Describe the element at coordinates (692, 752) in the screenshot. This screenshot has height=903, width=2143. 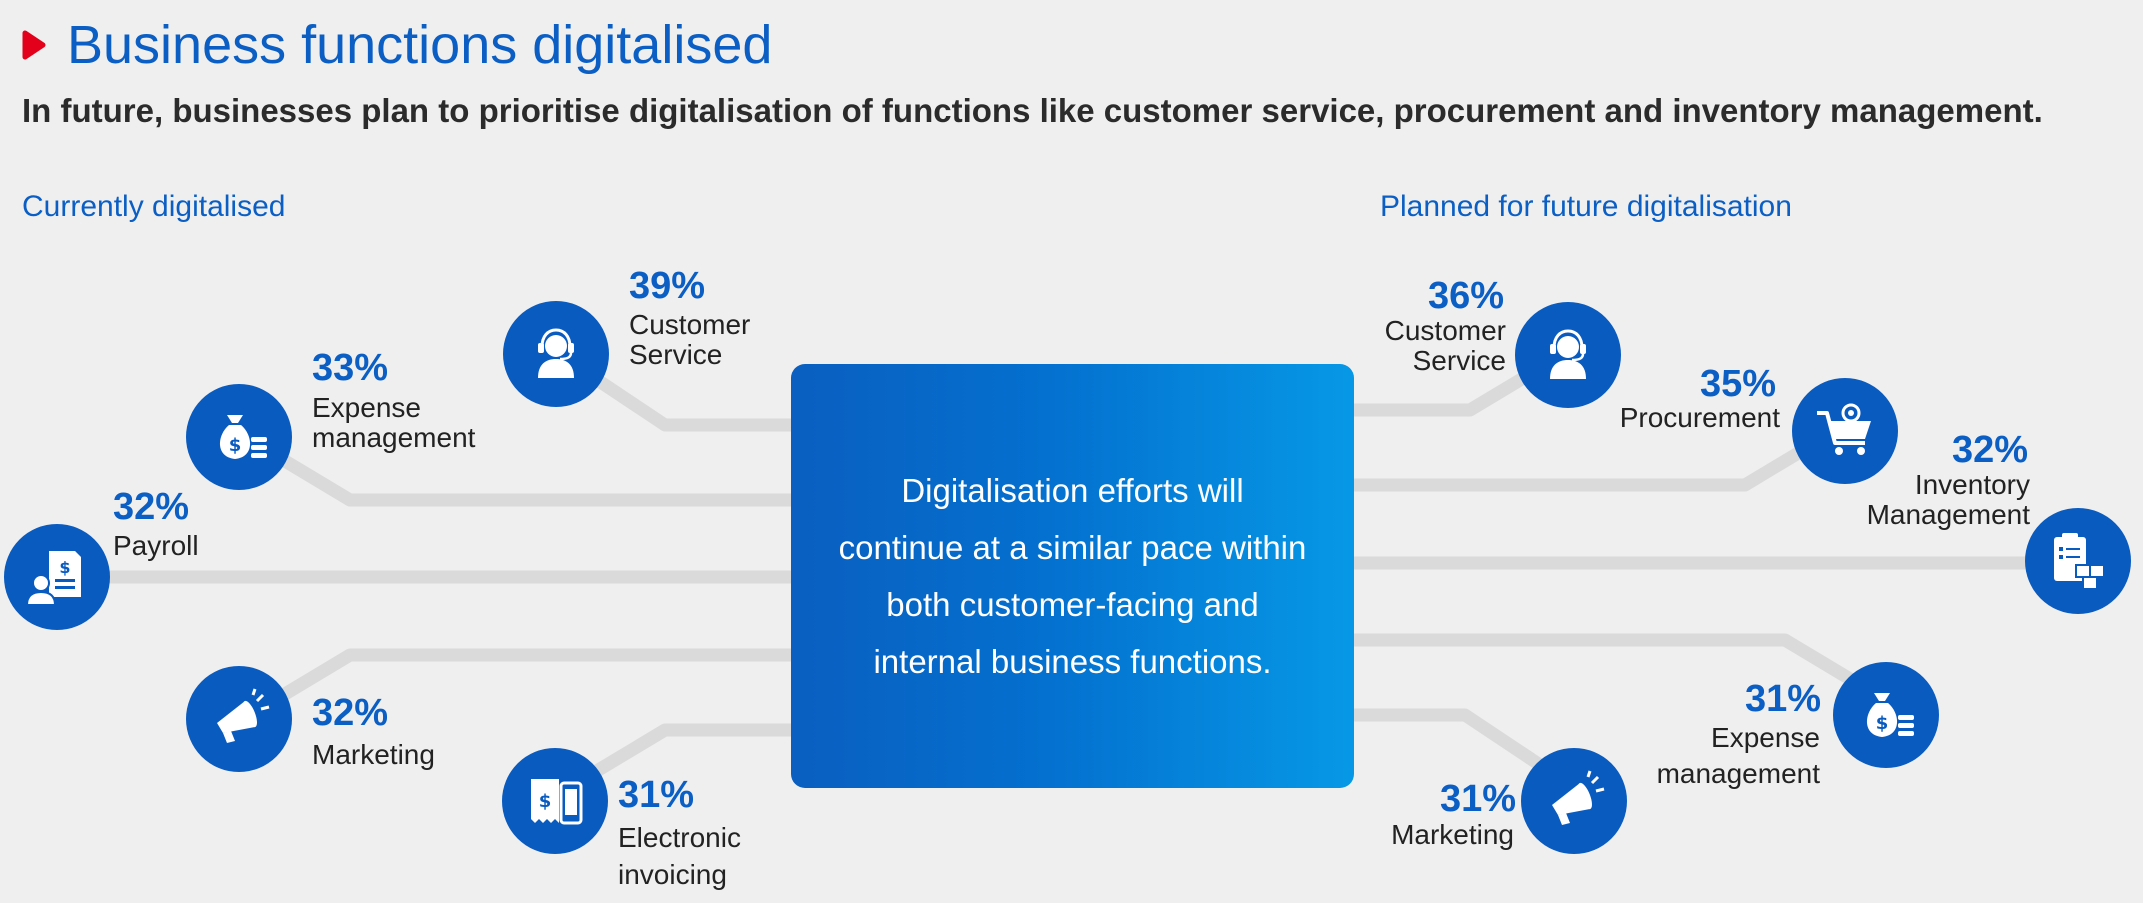
I see `connector-current-invoicing` at that location.